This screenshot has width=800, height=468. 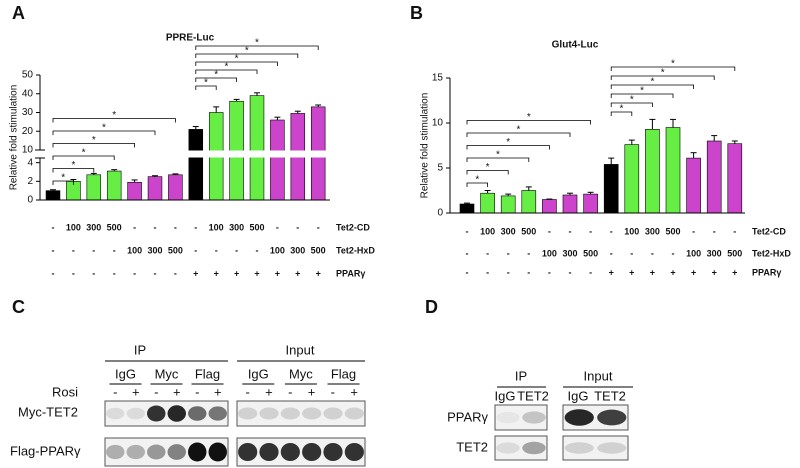 What do you see at coordinates (301, 373) in the screenshot?
I see `antibody-label: Myc` at bounding box center [301, 373].